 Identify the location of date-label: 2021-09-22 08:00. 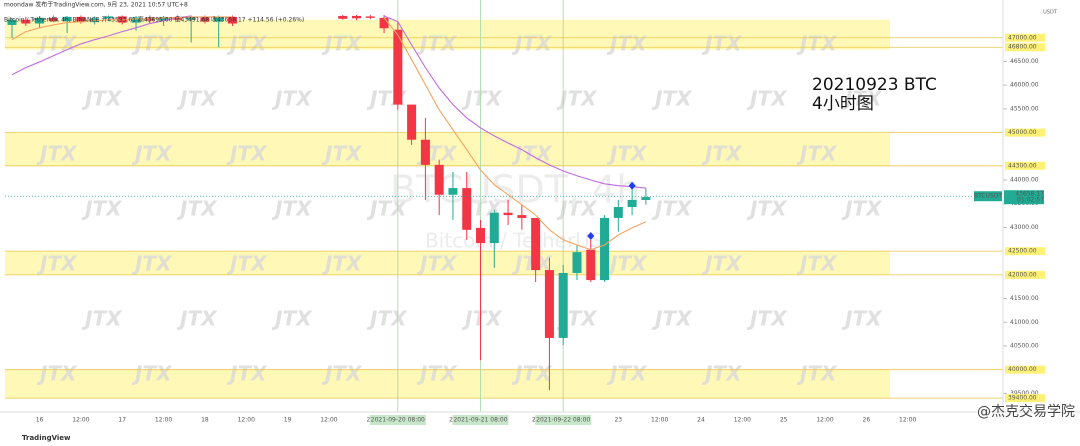
(563, 420).